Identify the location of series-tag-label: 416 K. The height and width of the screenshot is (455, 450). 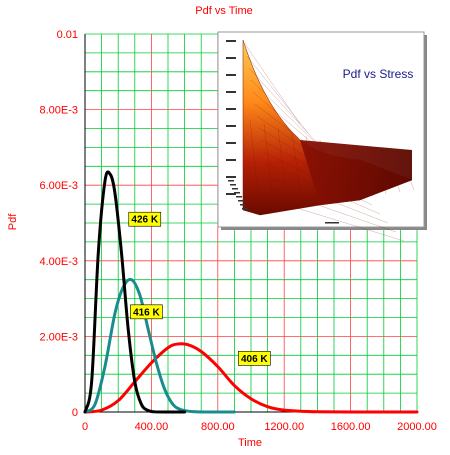
(146, 312).